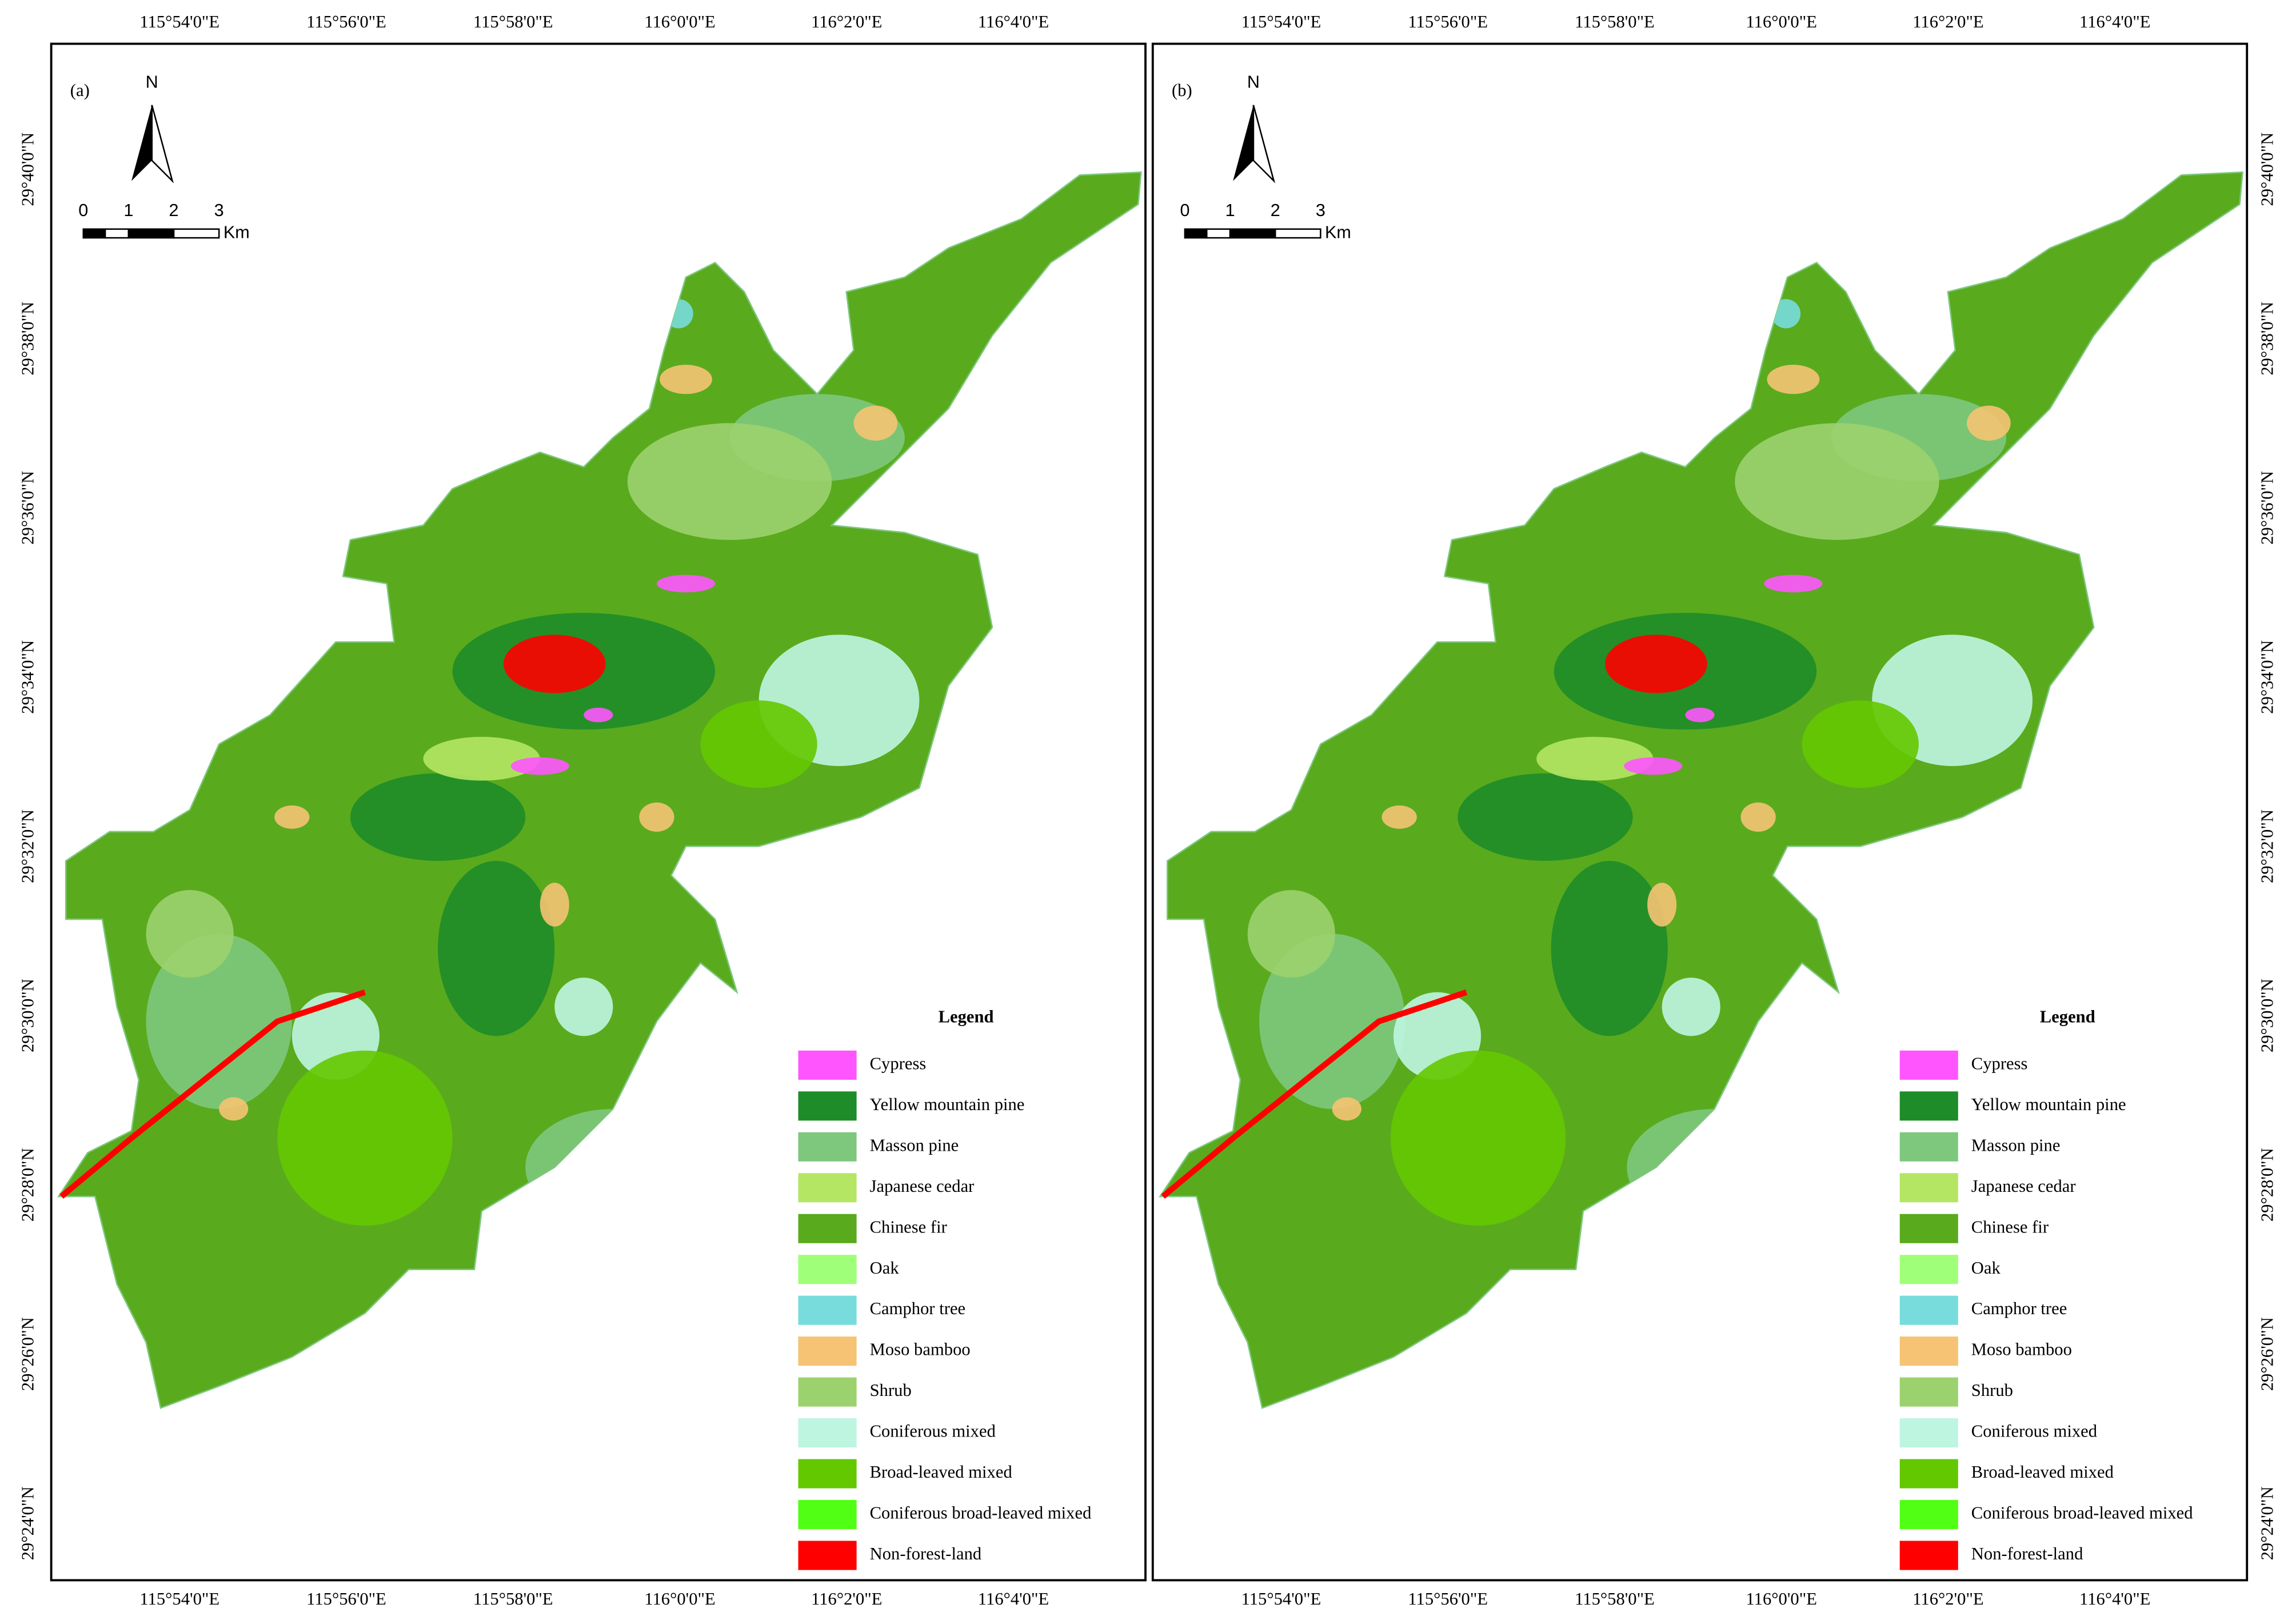 This screenshot has width=2288, height=1624. What do you see at coordinates (2267, 1523) in the screenshot?
I see `latitude-label: 29°24'0"N` at bounding box center [2267, 1523].